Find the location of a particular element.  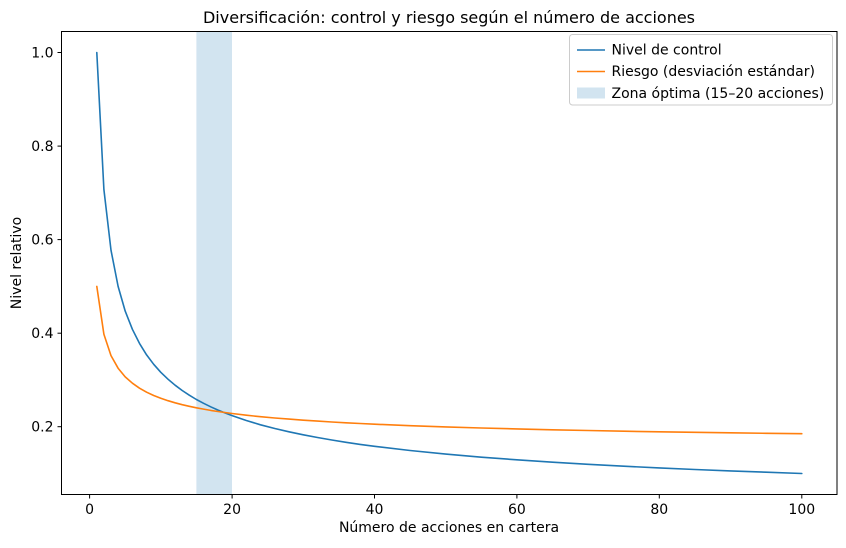

optimal-zone-band is located at coordinates (214, 263).